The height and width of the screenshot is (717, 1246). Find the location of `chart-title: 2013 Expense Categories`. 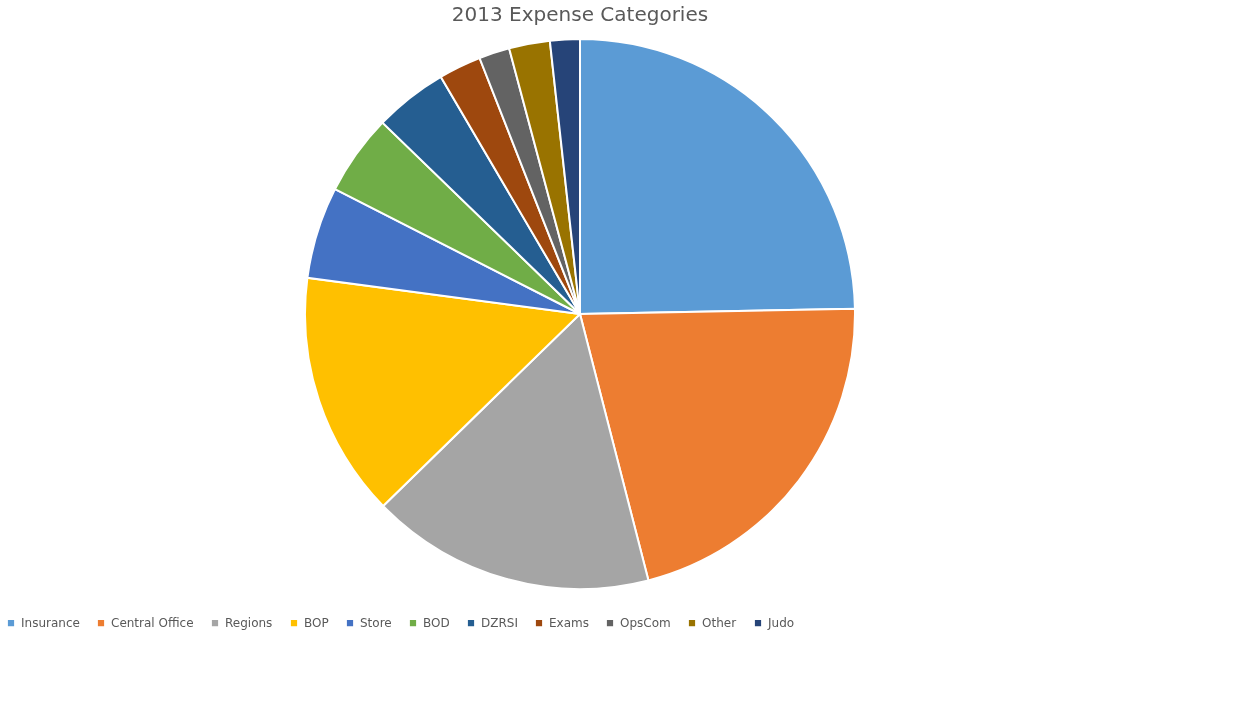

chart-title: 2013 Expense Categories is located at coordinates (580, 14).